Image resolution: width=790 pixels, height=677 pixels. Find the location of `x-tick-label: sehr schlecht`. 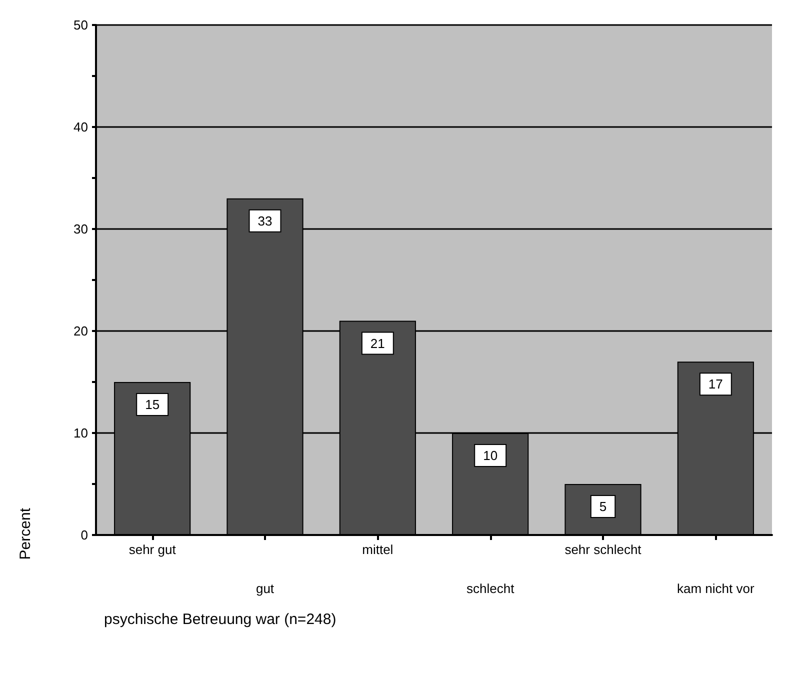

x-tick-label: sehr schlecht is located at coordinates (603, 549).